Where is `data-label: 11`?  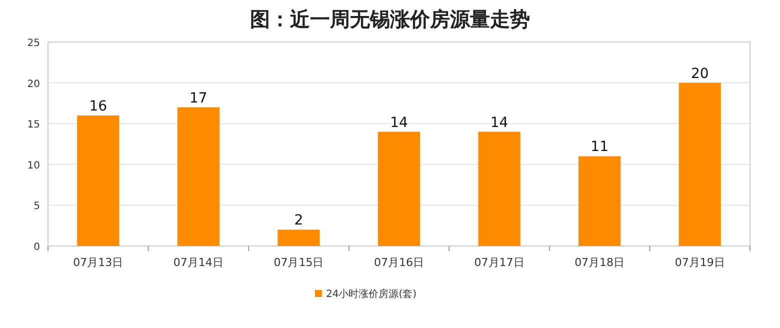 data-label: 11 is located at coordinates (599, 147).